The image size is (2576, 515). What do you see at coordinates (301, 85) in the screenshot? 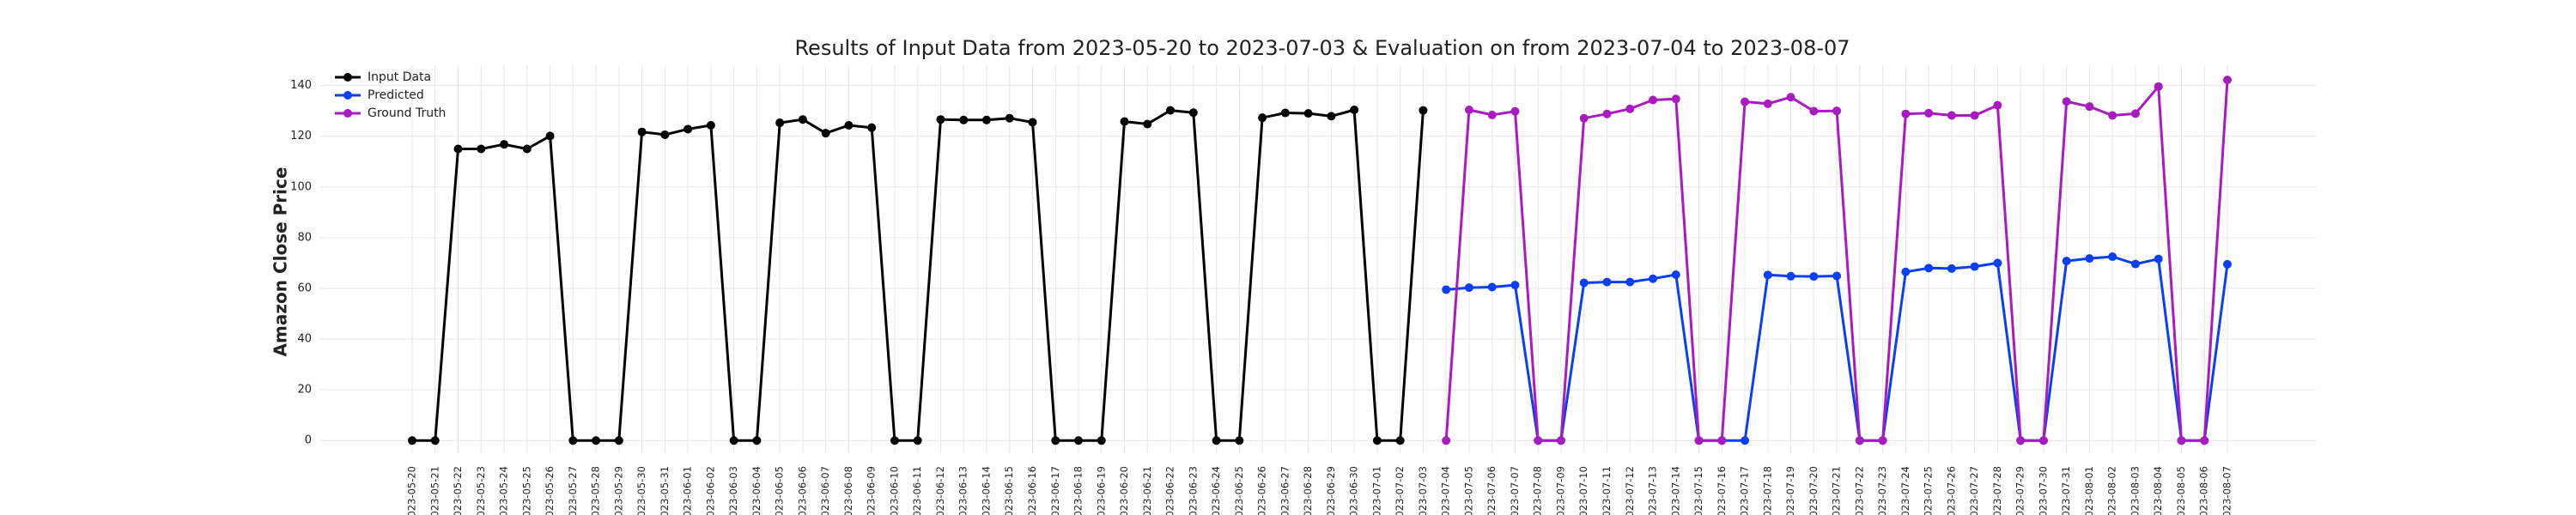
I see `y-tick-label: 140` at bounding box center [301, 85].